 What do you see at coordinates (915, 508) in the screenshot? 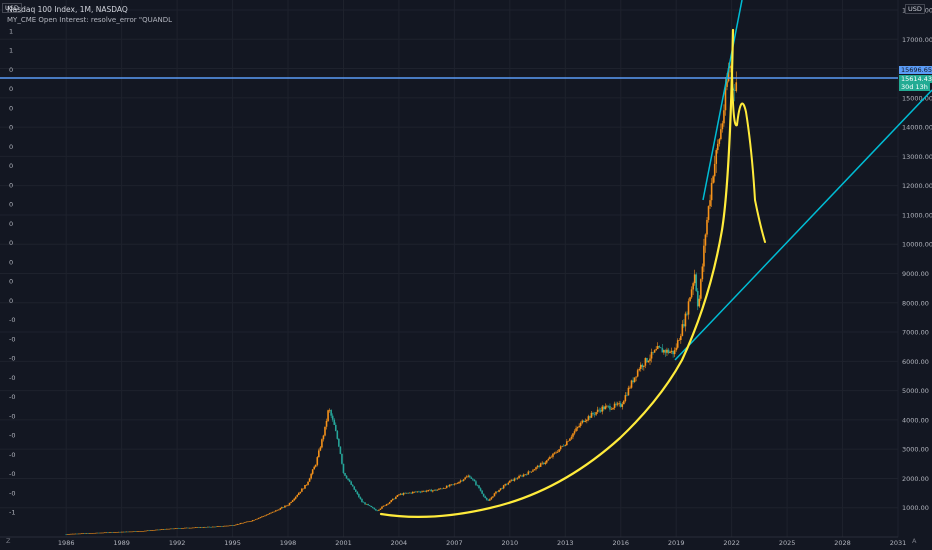
I see `y-tick-label: 1000.00` at bounding box center [915, 508].